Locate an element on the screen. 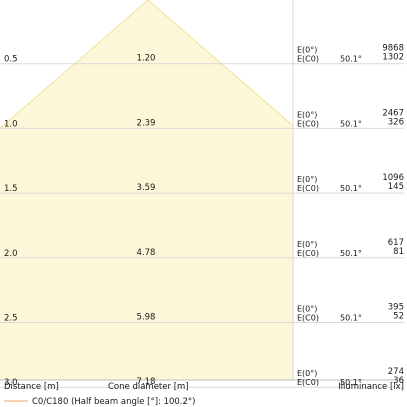 This screenshot has width=407, height=407. distance-value: 3.0 is located at coordinates (11, 383).